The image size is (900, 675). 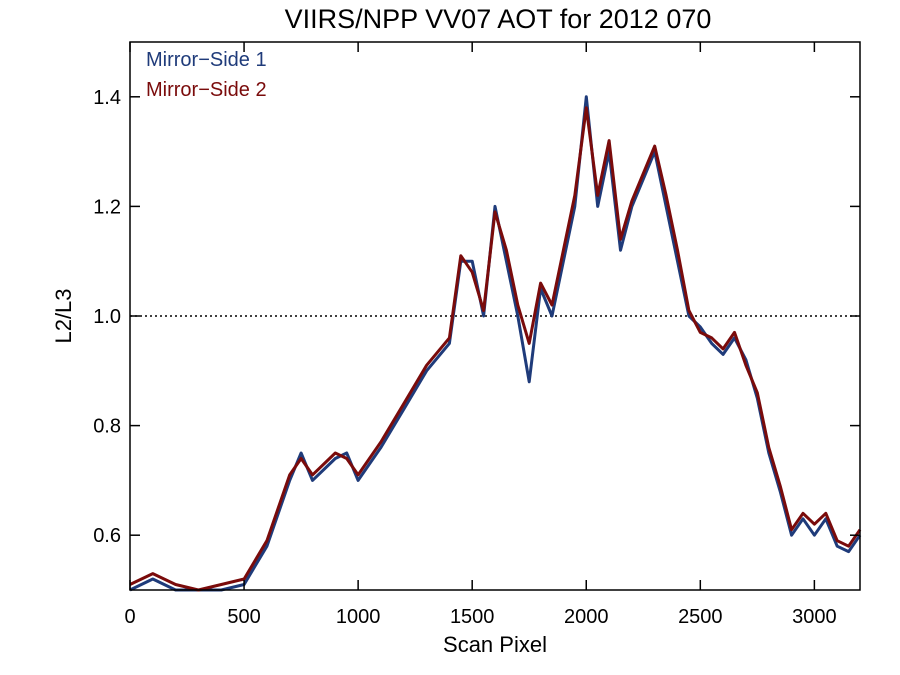 What do you see at coordinates (107, 427) in the screenshot?
I see `y-tick-label: 0.8` at bounding box center [107, 427].